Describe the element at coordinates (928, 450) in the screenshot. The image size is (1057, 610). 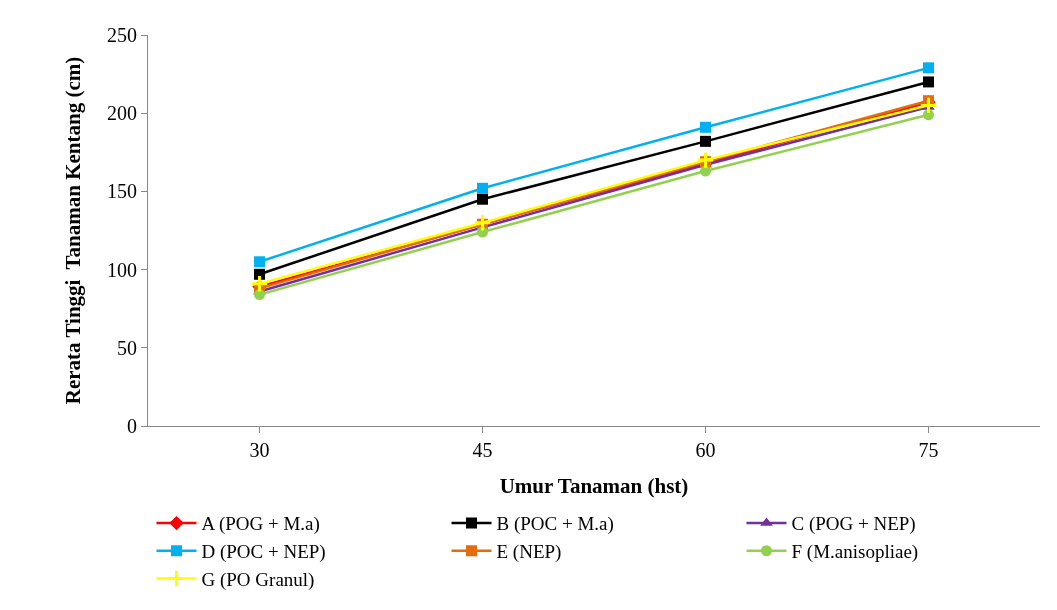
I see `x-tick-label: 75` at that location.